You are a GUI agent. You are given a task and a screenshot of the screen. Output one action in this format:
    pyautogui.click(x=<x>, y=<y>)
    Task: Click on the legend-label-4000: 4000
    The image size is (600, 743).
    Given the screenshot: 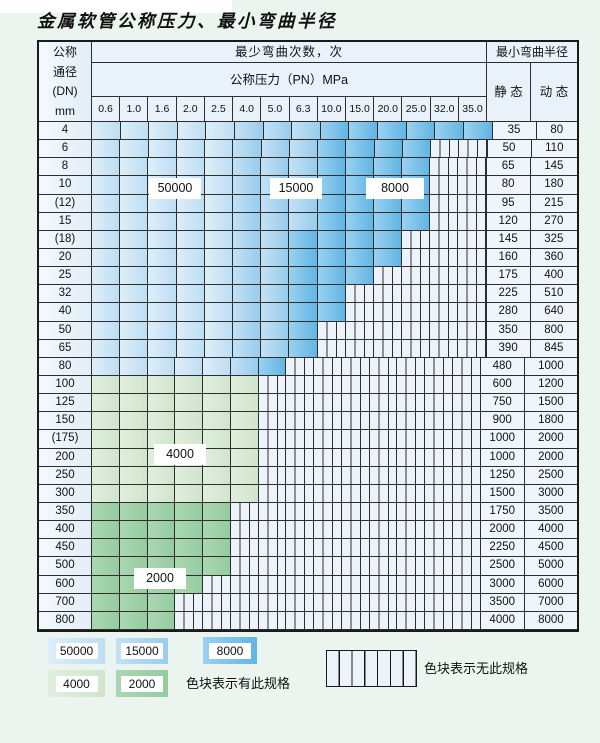 What is the action you would take?
    pyautogui.click(x=76, y=683)
    